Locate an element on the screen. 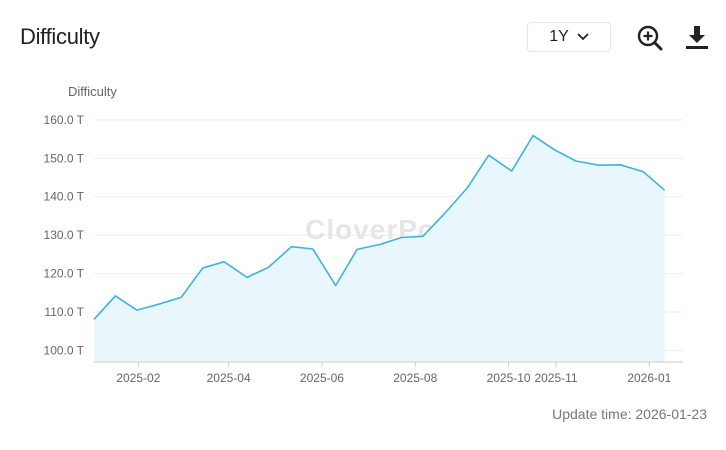  y-tick-label: 150.0 T is located at coordinates (64, 158).